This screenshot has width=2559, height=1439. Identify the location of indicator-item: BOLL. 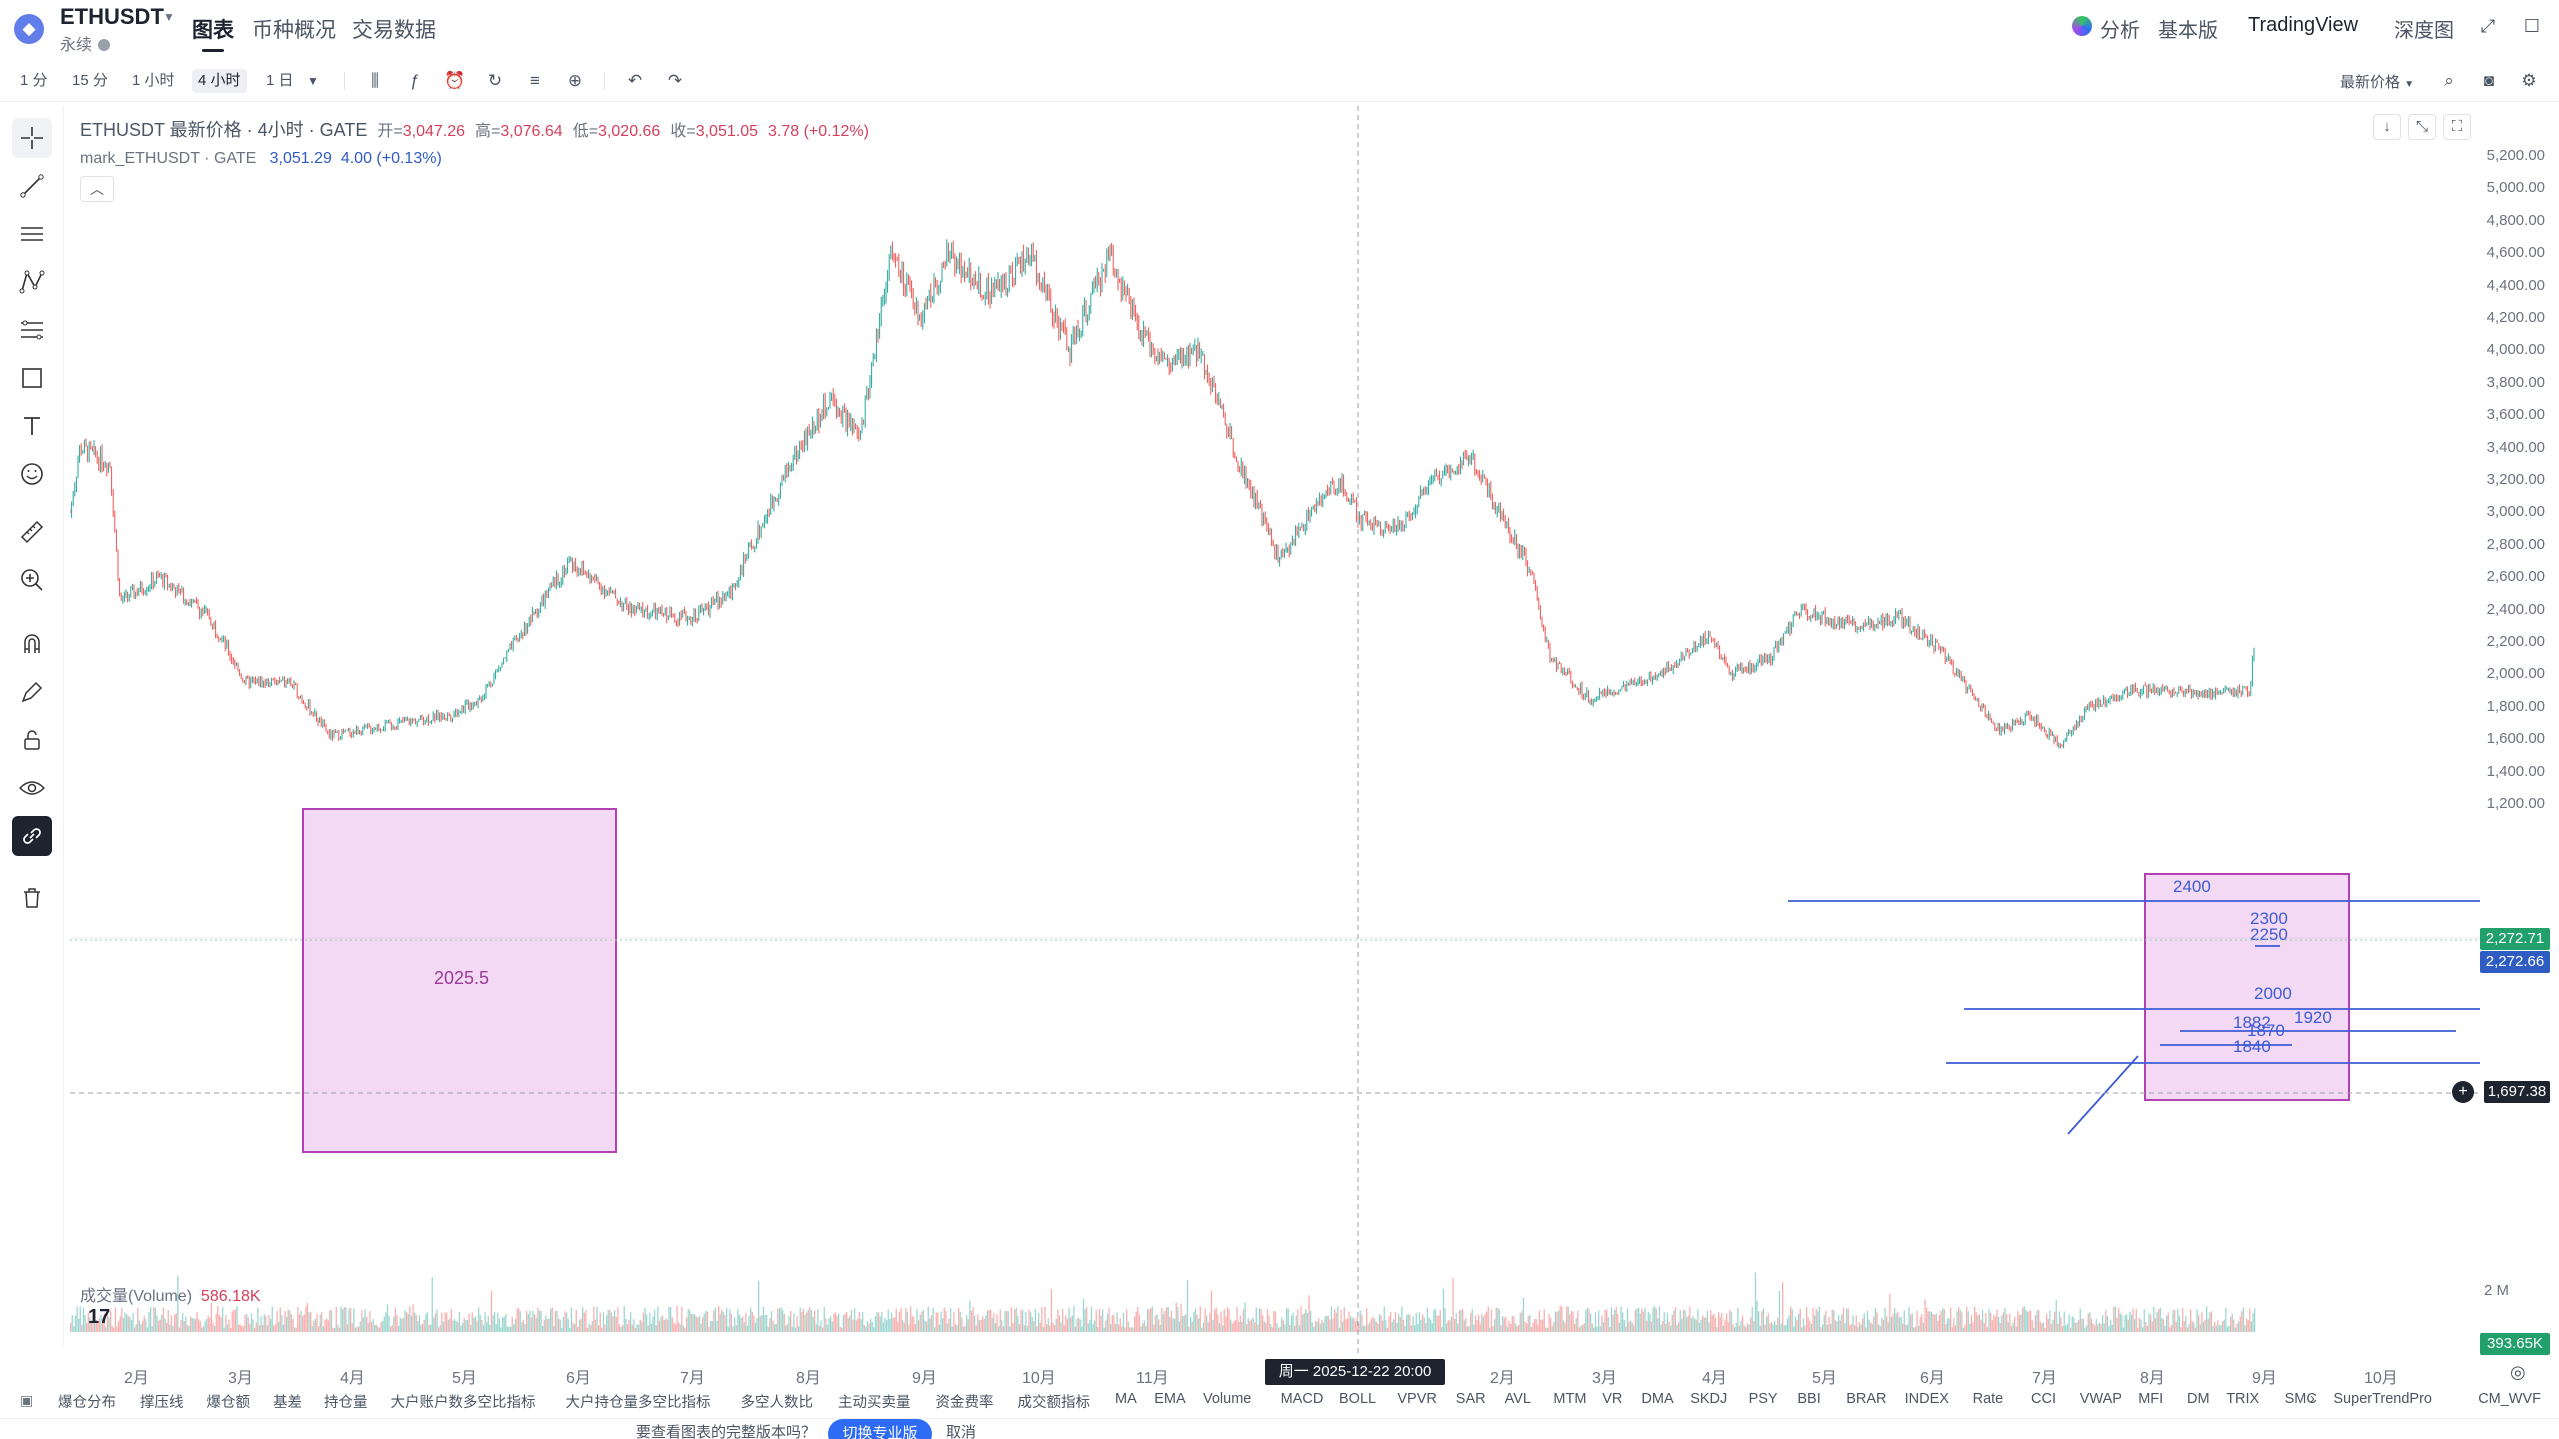
(1358, 1399).